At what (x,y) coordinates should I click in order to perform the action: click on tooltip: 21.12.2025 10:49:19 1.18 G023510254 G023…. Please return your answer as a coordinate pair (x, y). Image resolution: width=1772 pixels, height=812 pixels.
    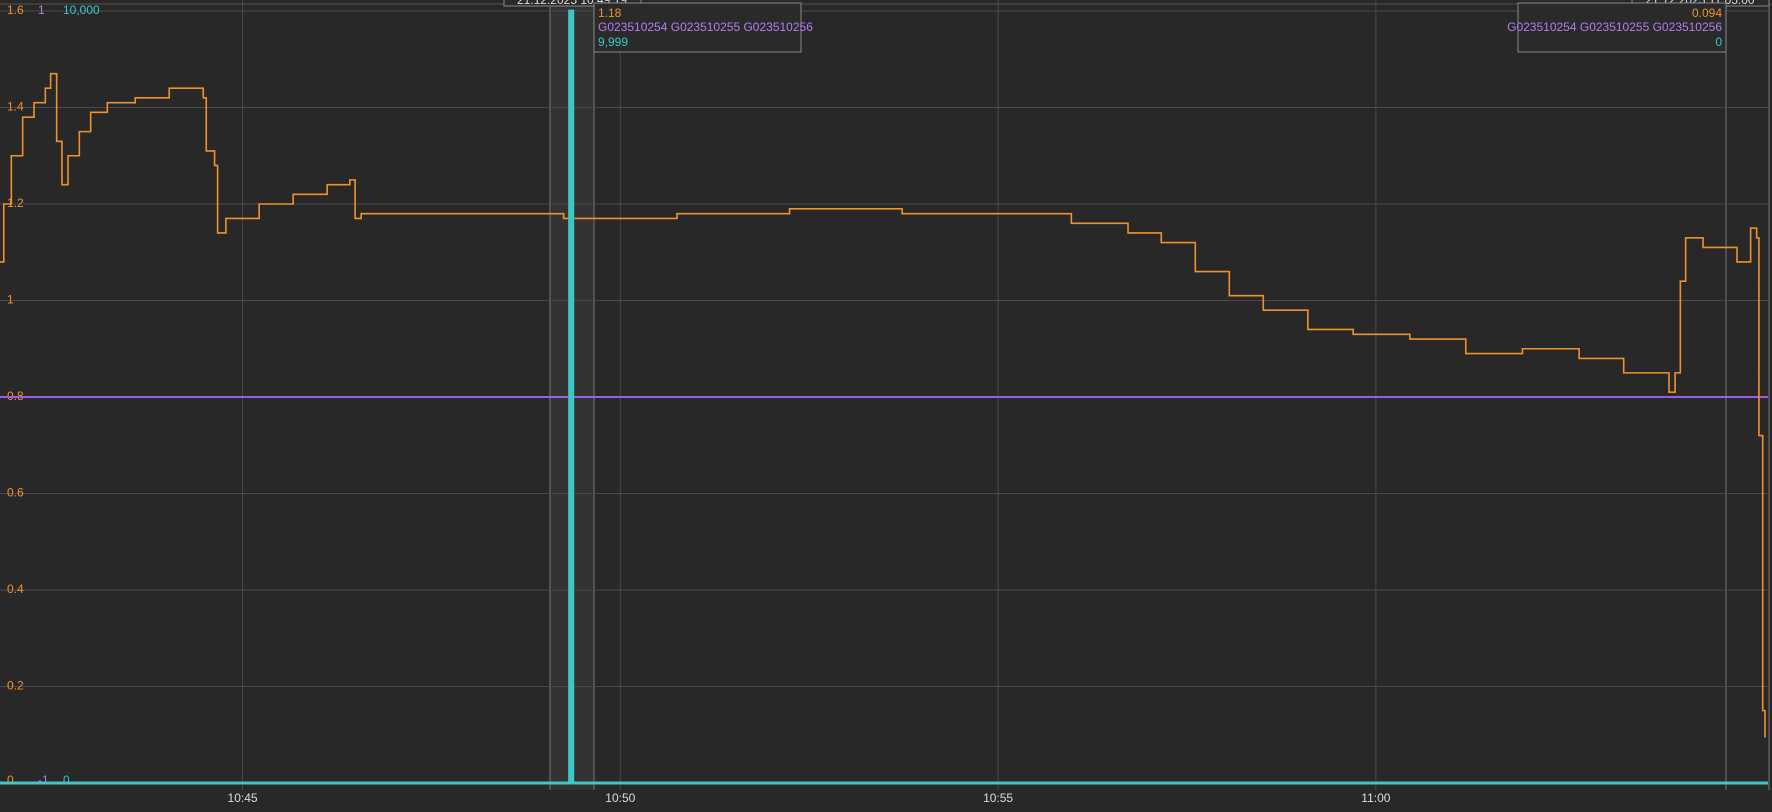
    Looking at the image, I should click on (658, 26).